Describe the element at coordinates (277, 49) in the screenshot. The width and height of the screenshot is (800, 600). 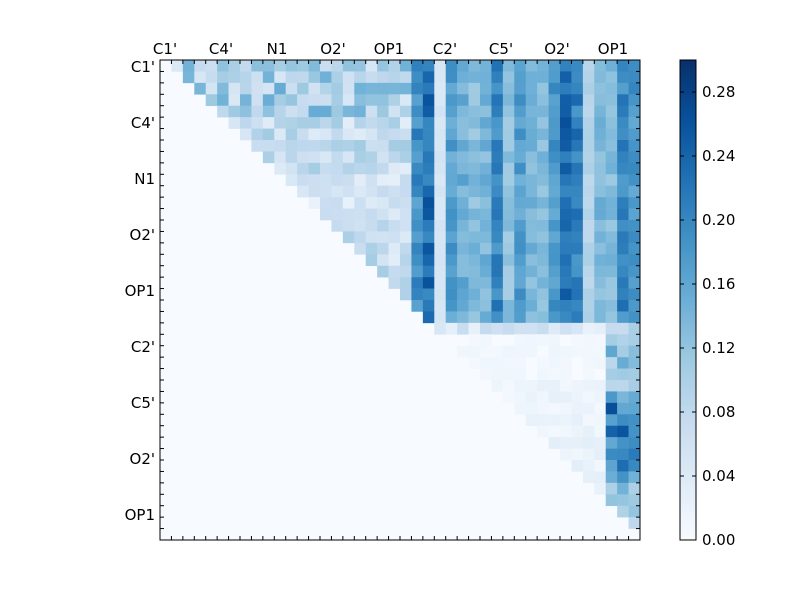
I see `x-tick-label: N1` at that location.